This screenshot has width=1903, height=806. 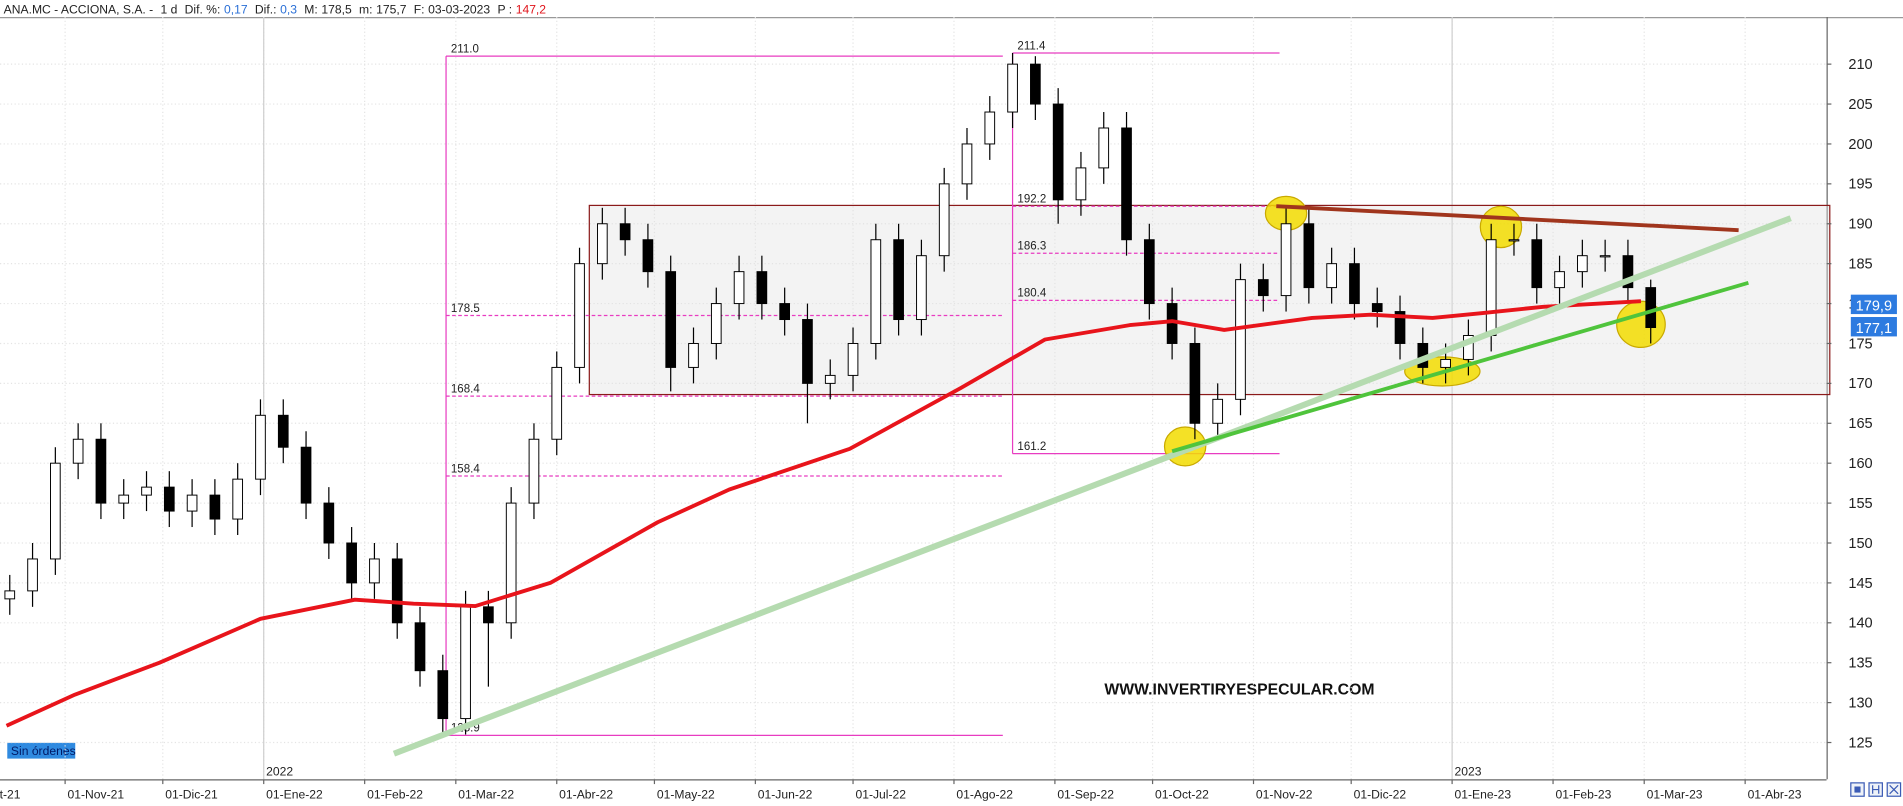 I want to click on y-tick-label: 190, so click(x=1860, y=225).